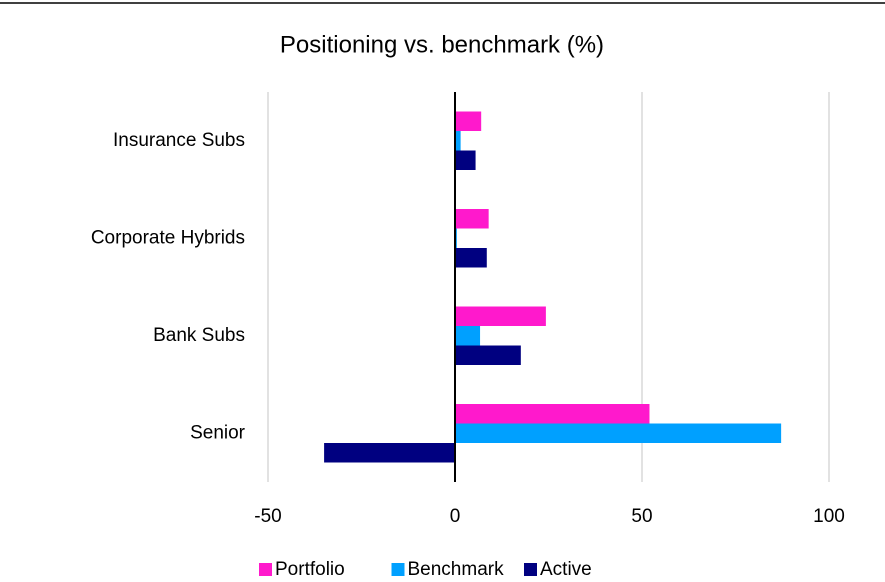  I want to click on y-tick-label: Corporate Hybrids, so click(168, 237).